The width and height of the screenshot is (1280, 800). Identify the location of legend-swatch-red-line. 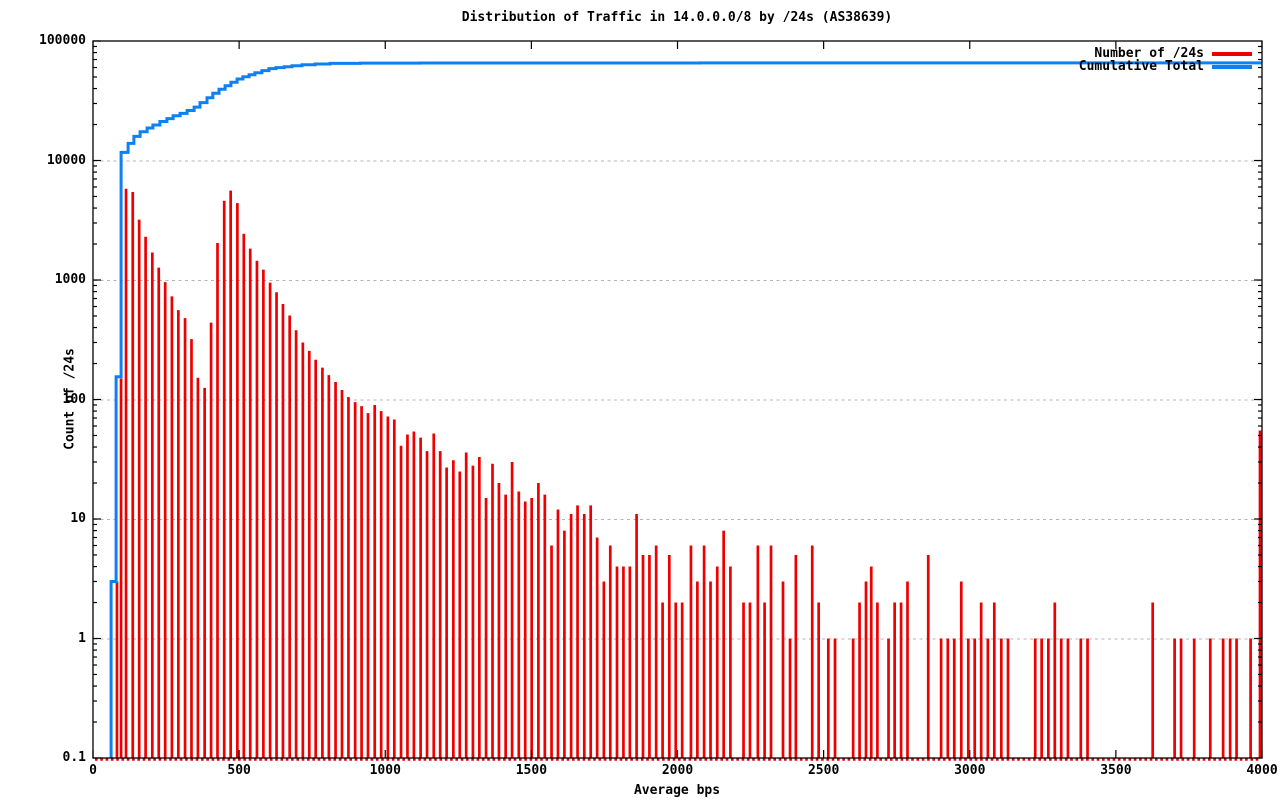
(1232, 53).